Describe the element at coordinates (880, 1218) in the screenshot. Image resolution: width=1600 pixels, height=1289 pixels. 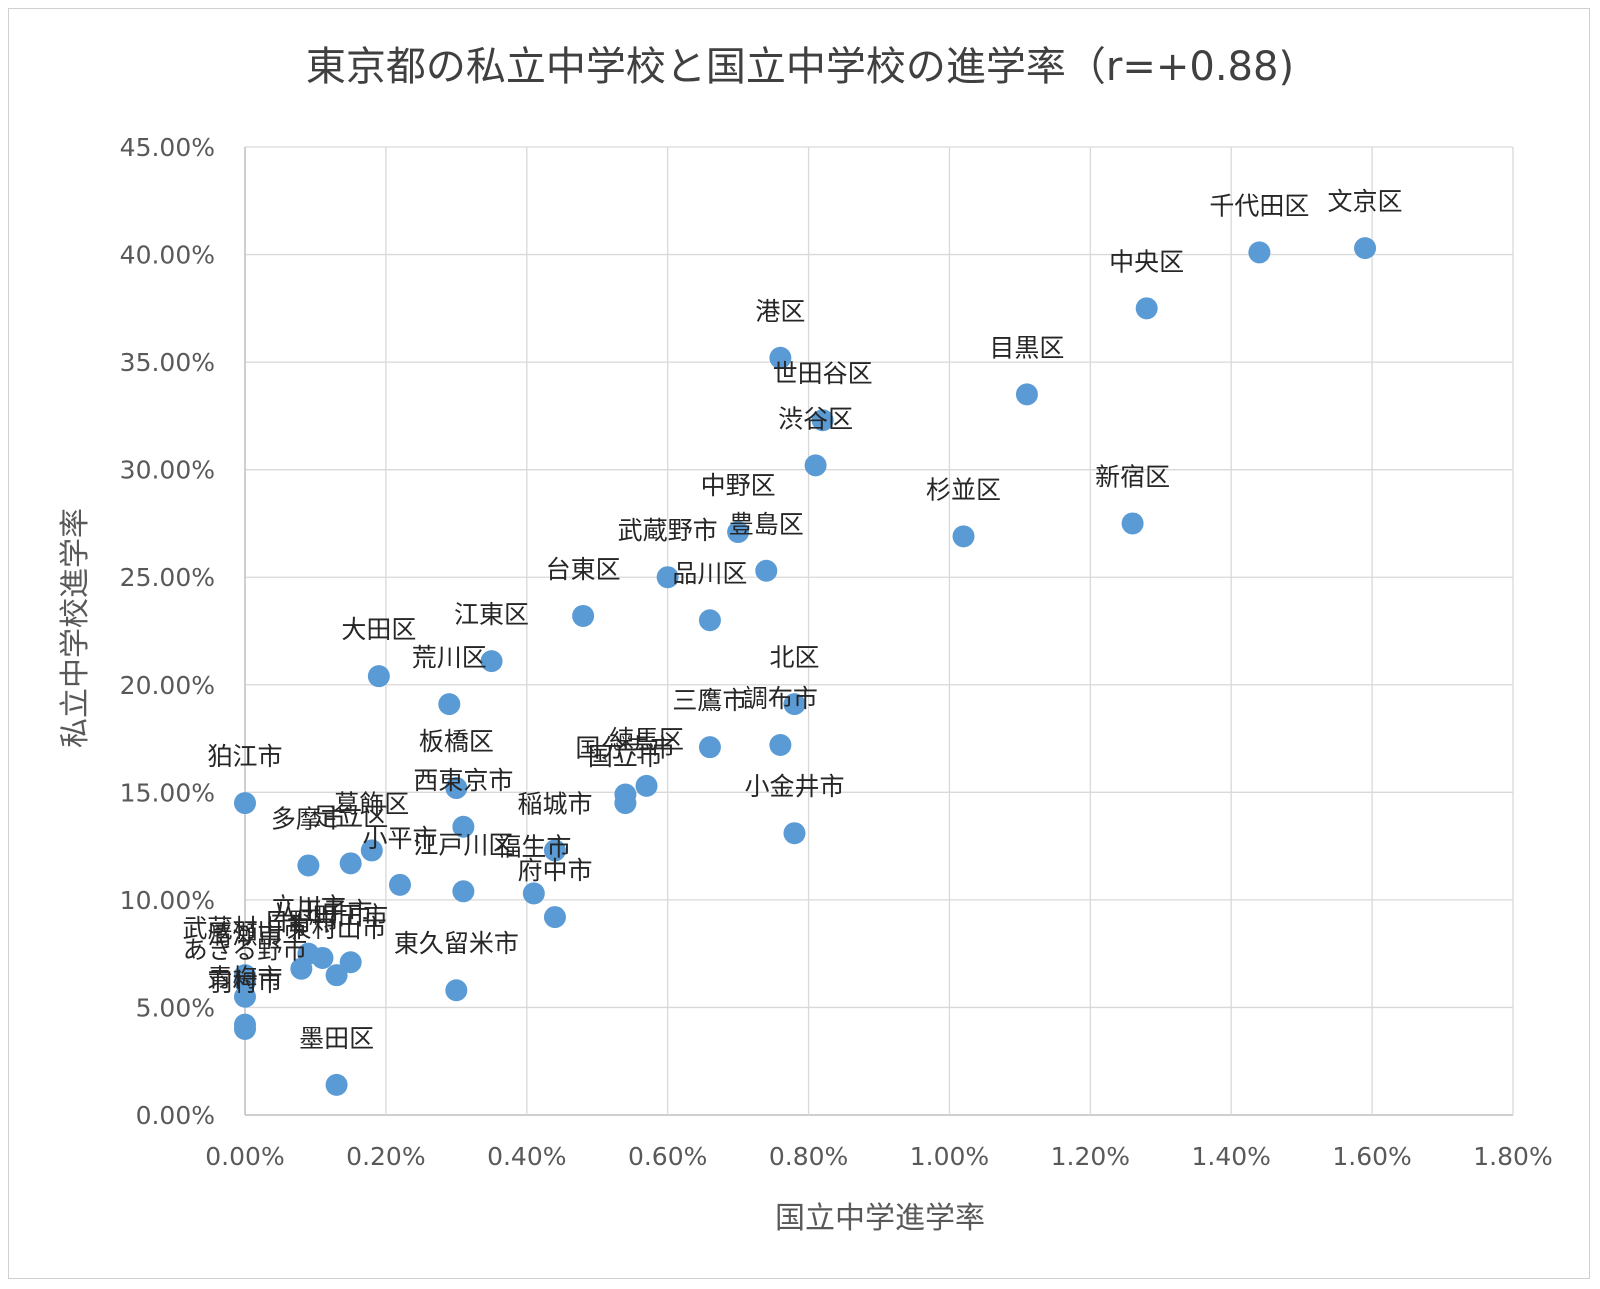
I see `x-axis-title: 国立中学進学率` at that location.